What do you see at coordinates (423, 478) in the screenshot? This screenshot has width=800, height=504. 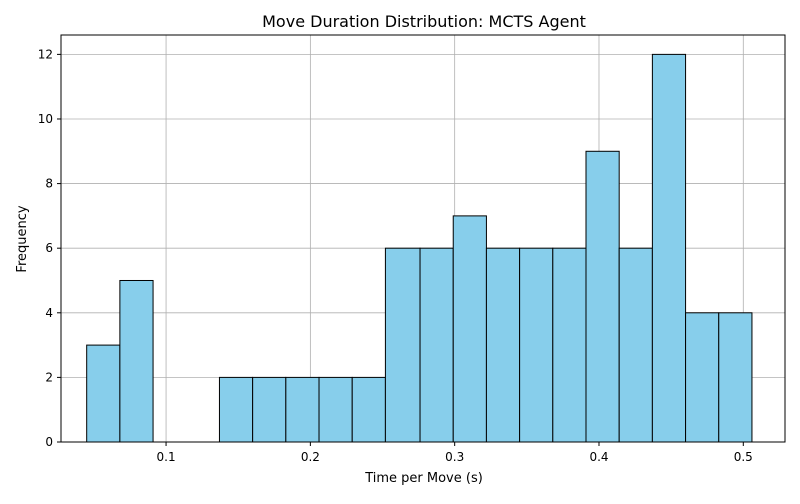 I see `x-axis-label: Time per Move (s)` at bounding box center [423, 478].